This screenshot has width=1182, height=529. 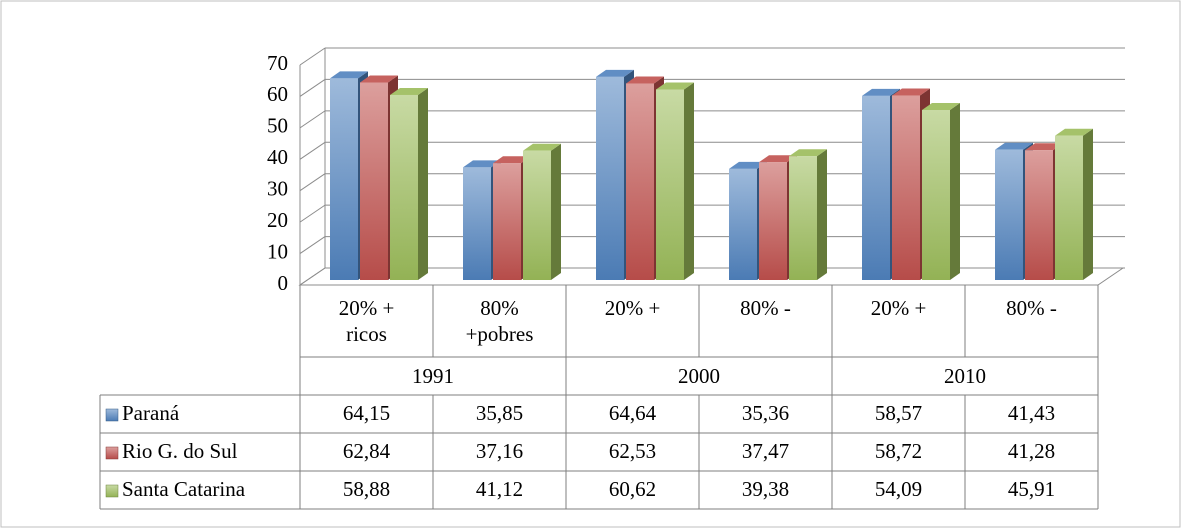 What do you see at coordinates (151, 413) in the screenshot?
I see `legend-label: Paraná` at bounding box center [151, 413].